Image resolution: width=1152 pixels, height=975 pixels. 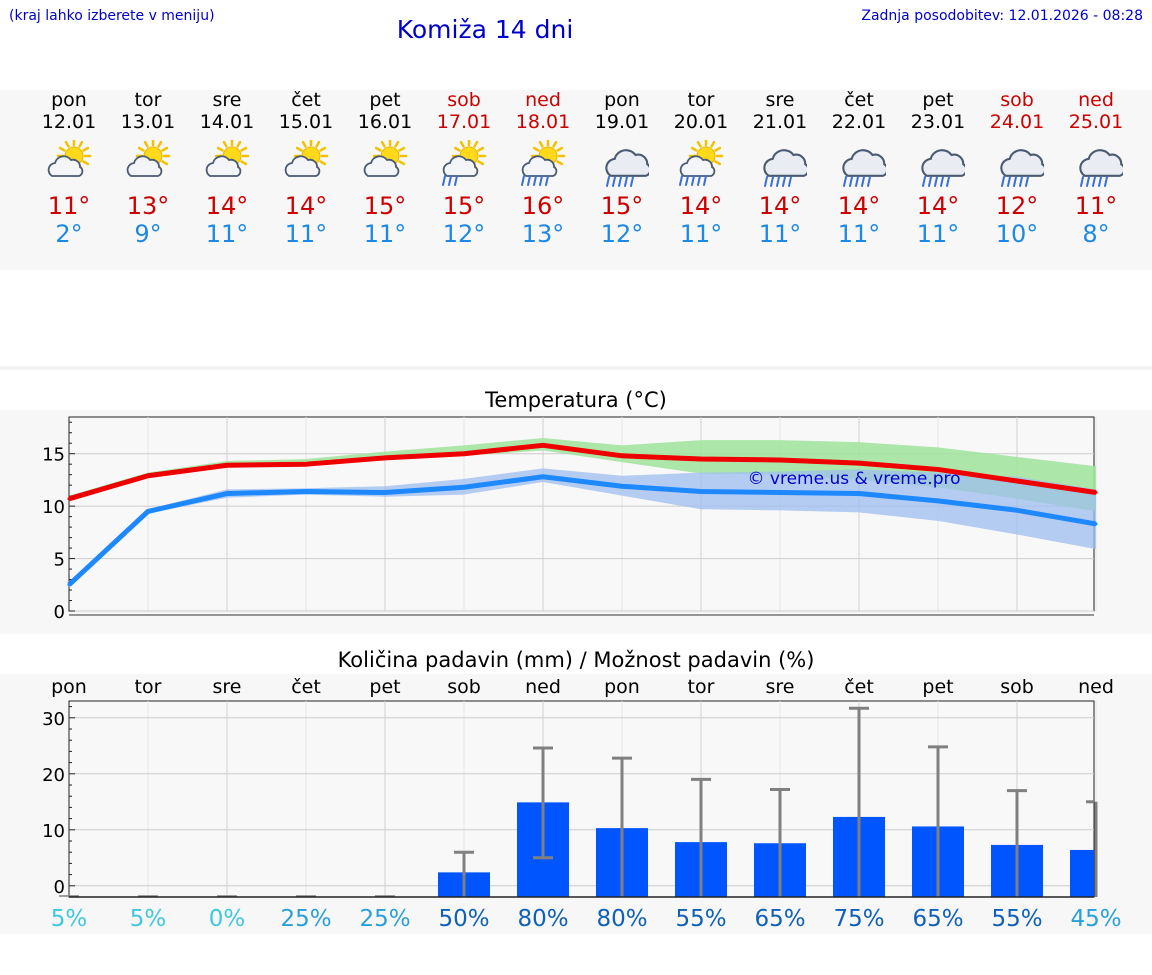 I want to click on category-label: tor, so click(x=701, y=687).